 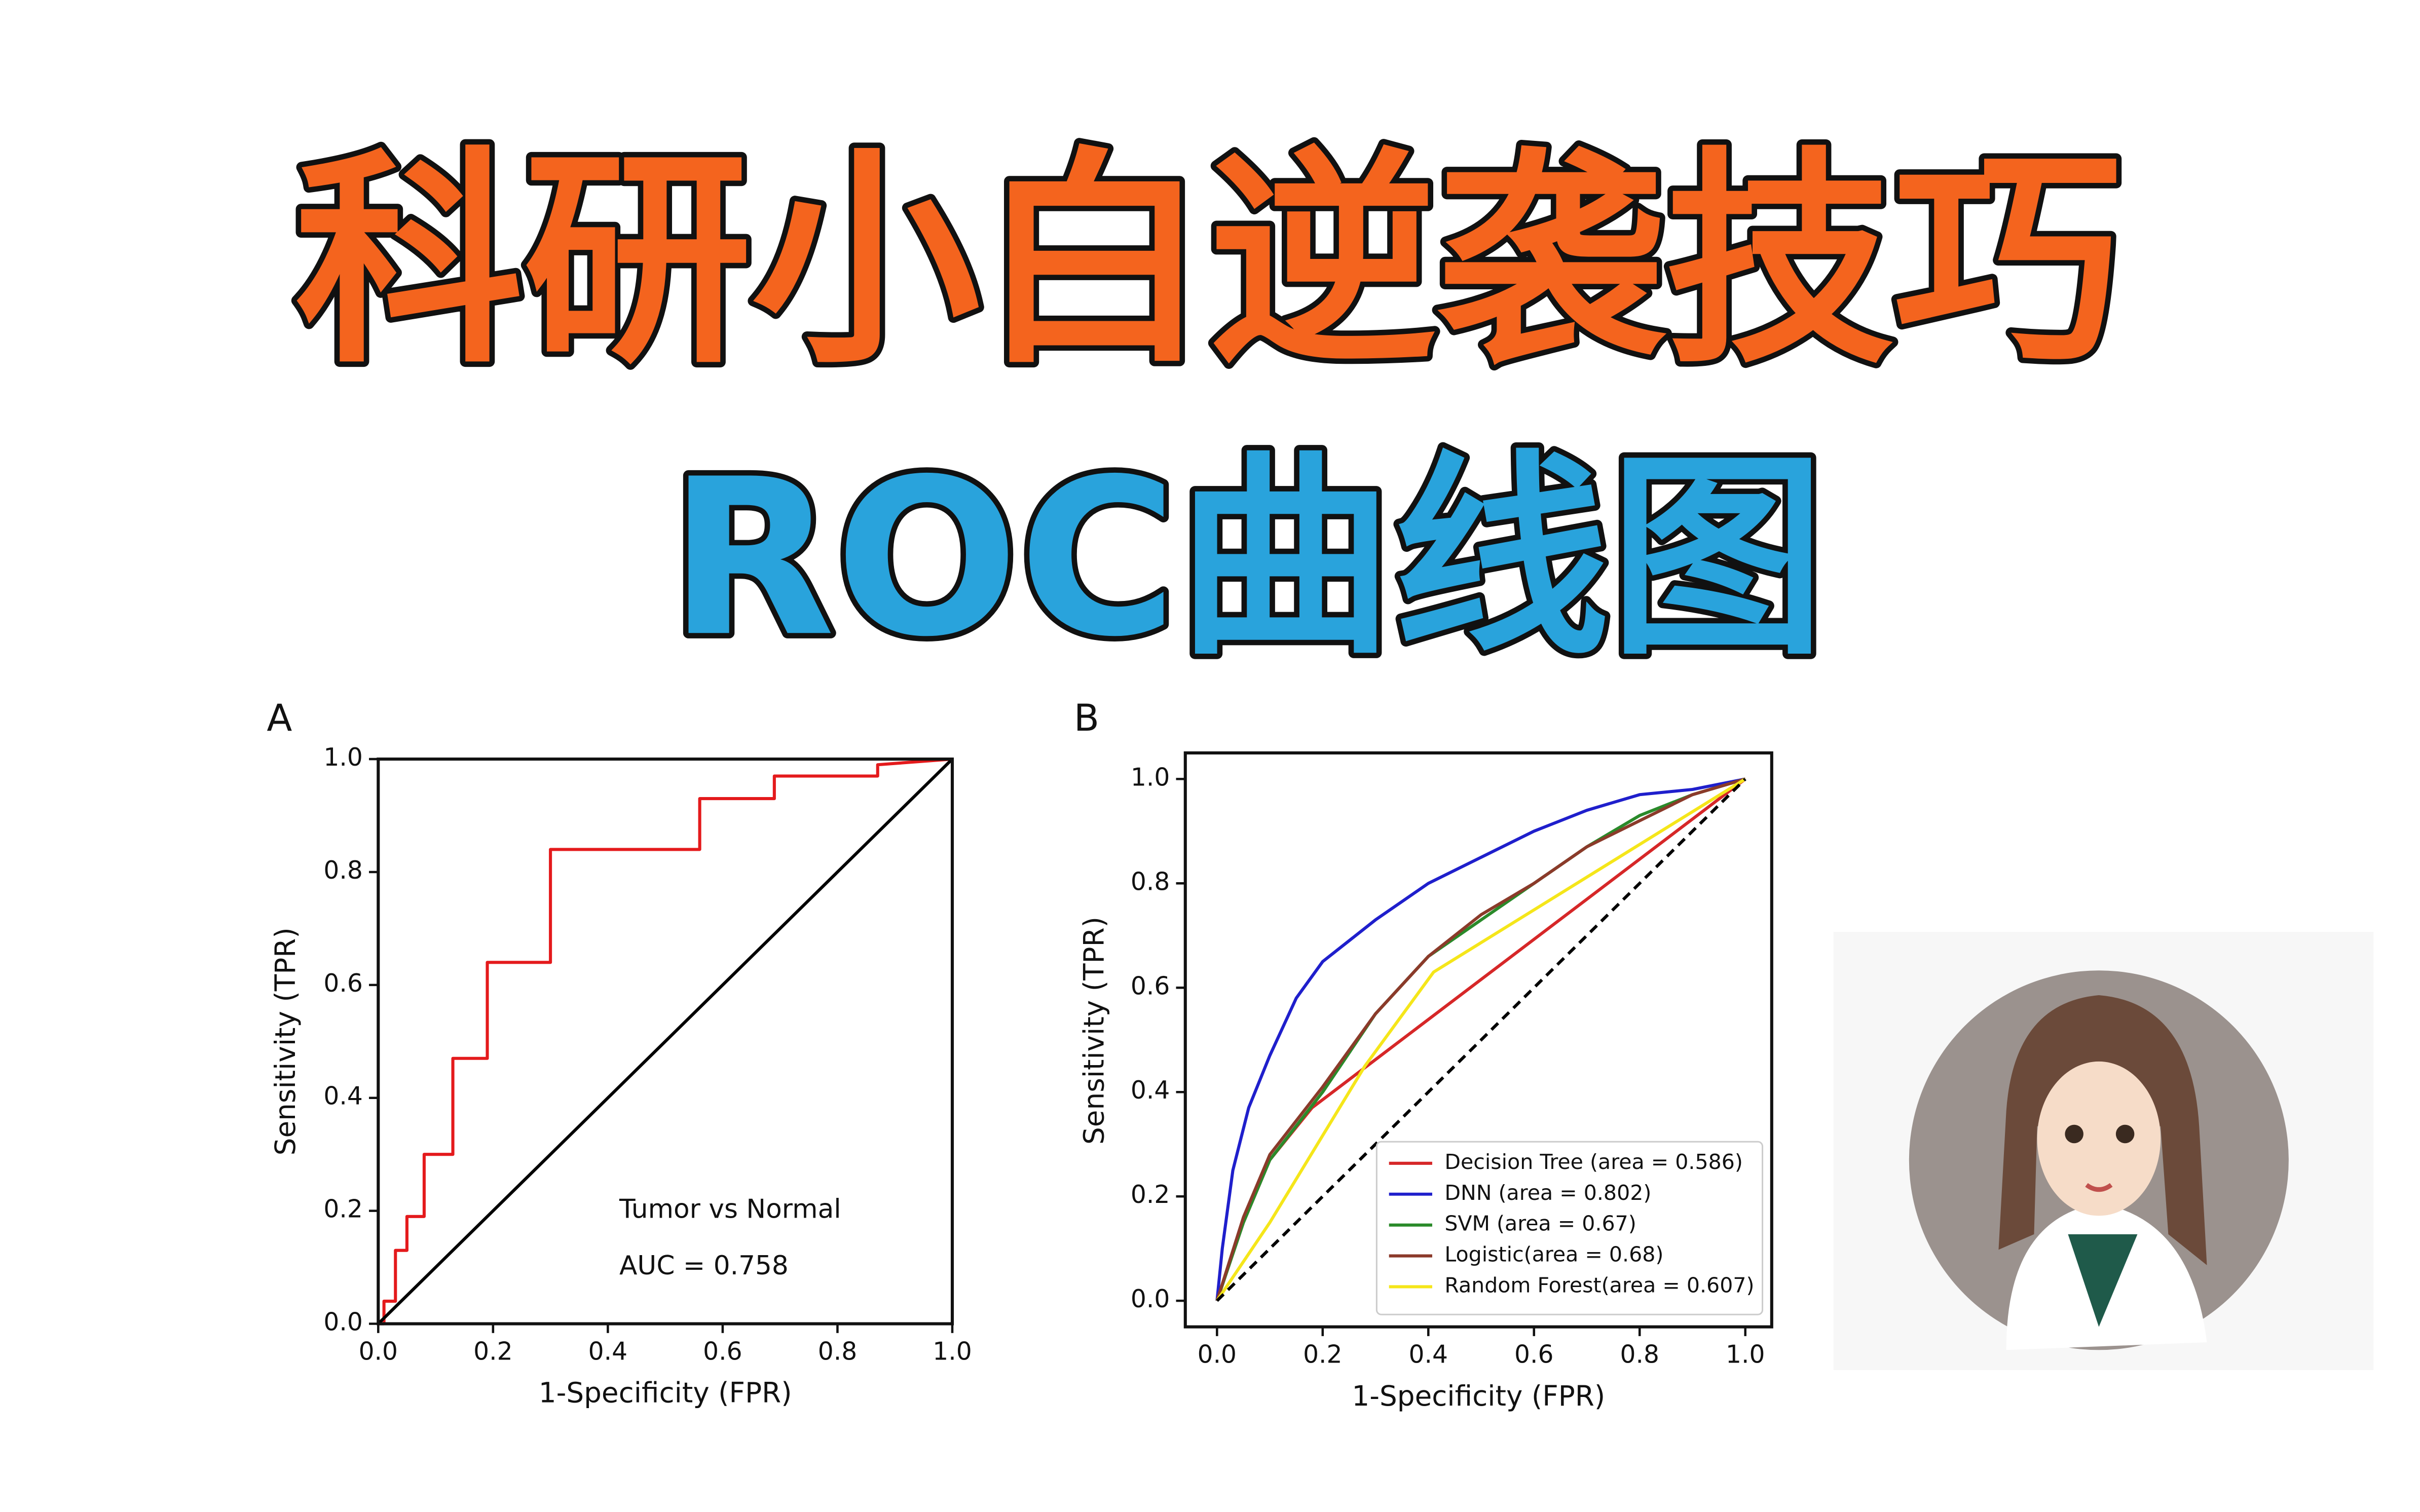 What do you see at coordinates (730, 1209) in the screenshot?
I see `annotation: Tumor vs Normal` at bounding box center [730, 1209].